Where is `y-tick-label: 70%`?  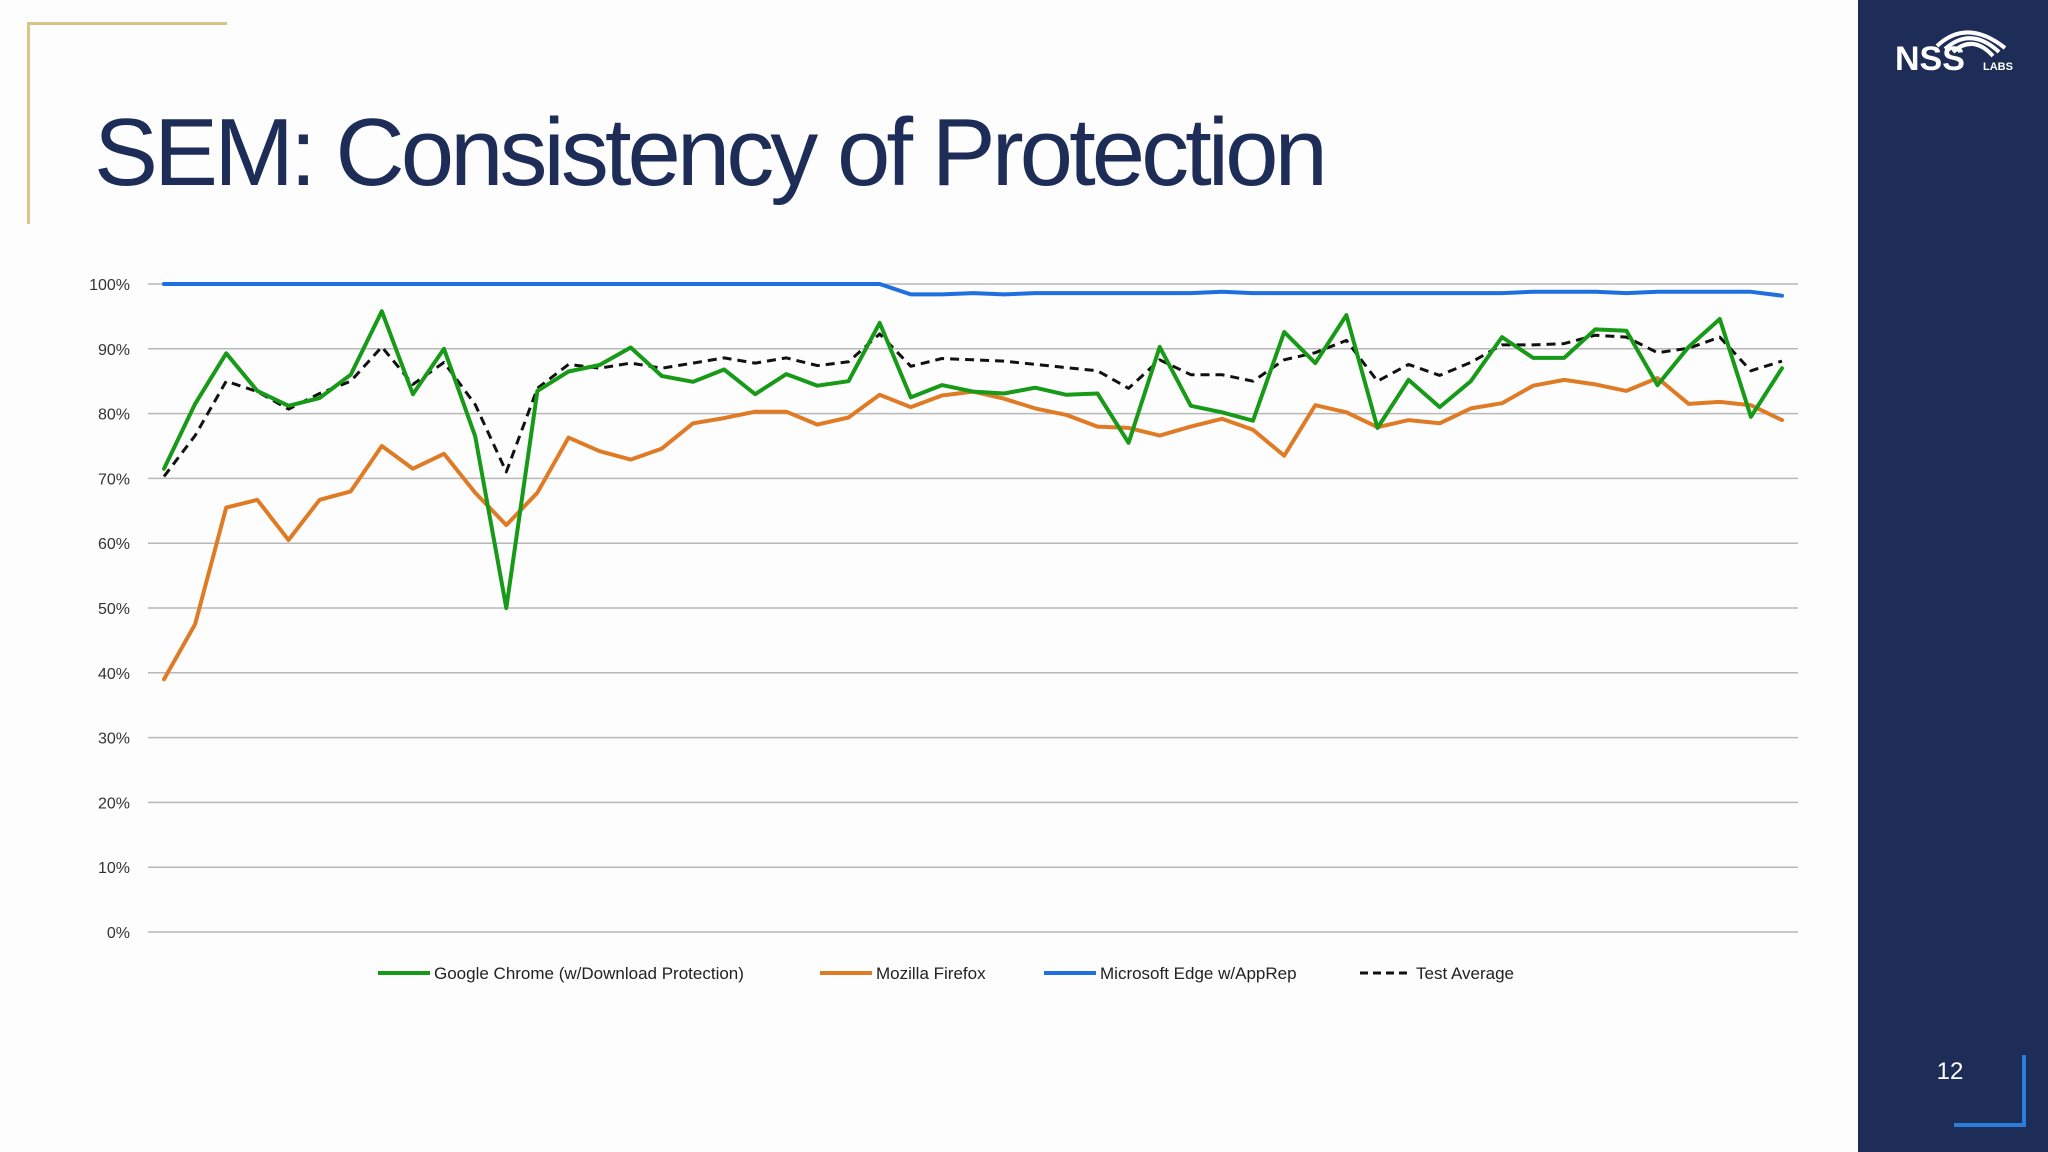 y-tick-label: 70% is located at coordinates (114, 479).